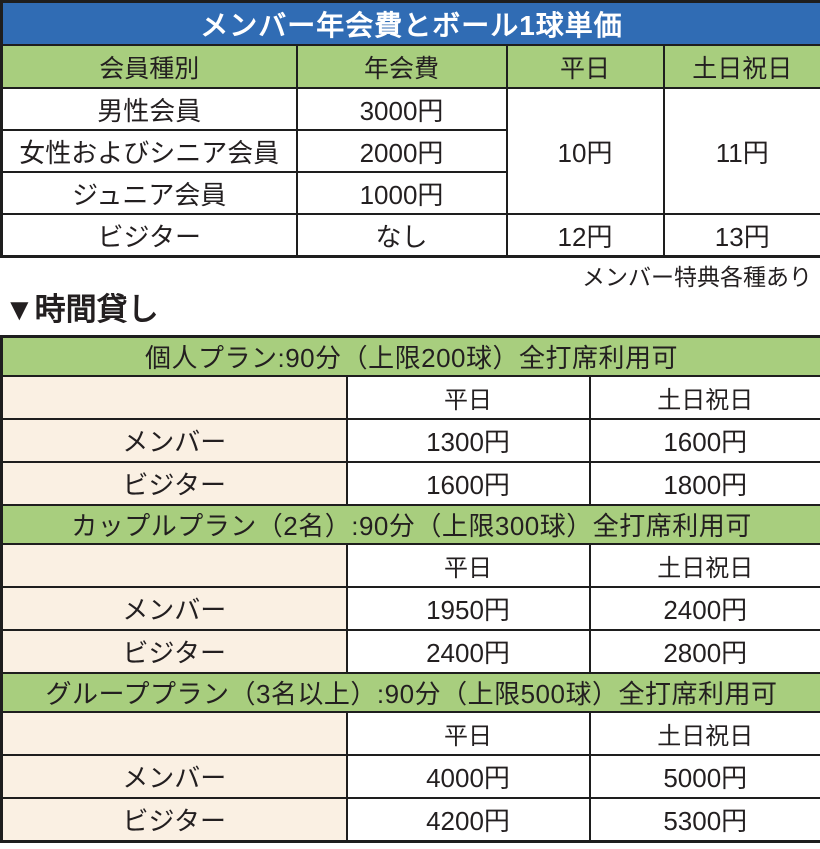 This screenshot has width=820, height=849. What do you see at coordinates (585, 151) in the screenshot?
I see `member-ball-price-weekday: 10円` at bounding box center [585, 151].